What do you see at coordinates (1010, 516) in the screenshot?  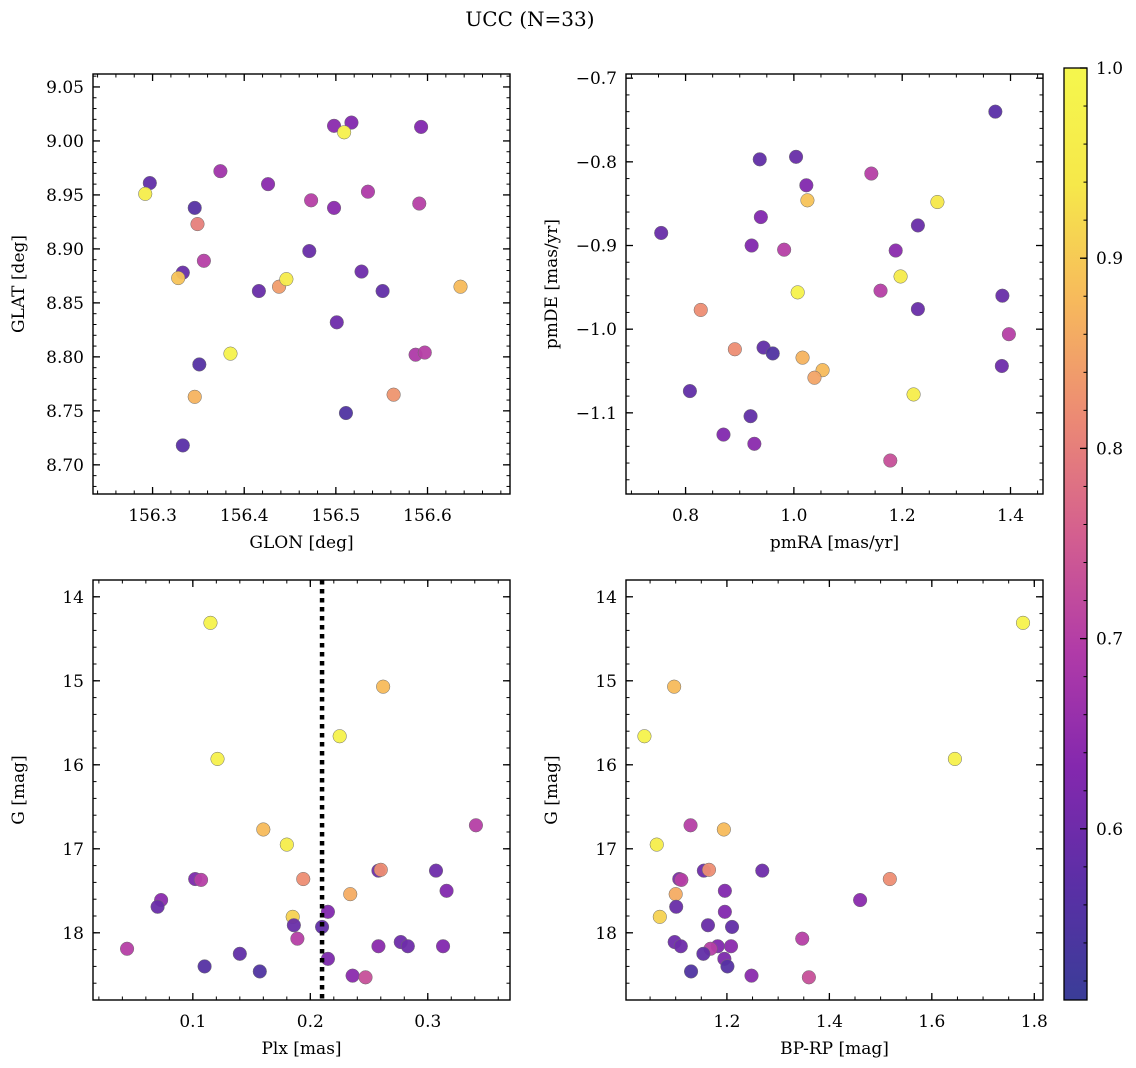 I see `x-tick-label: 1.4` at bounding box center [1010, 516].